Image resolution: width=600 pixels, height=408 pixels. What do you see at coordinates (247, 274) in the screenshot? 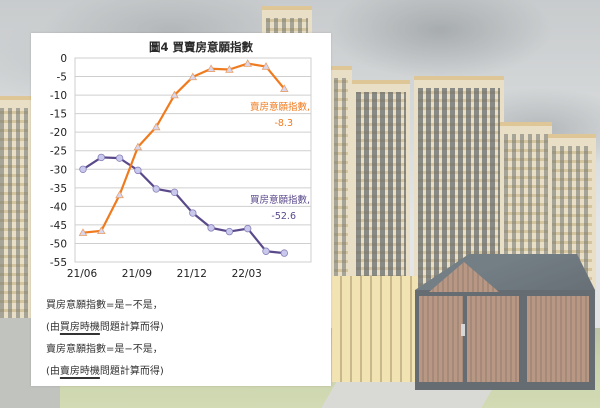
I see `x-tick-label: 22/03` at bounding box center [247, 274].